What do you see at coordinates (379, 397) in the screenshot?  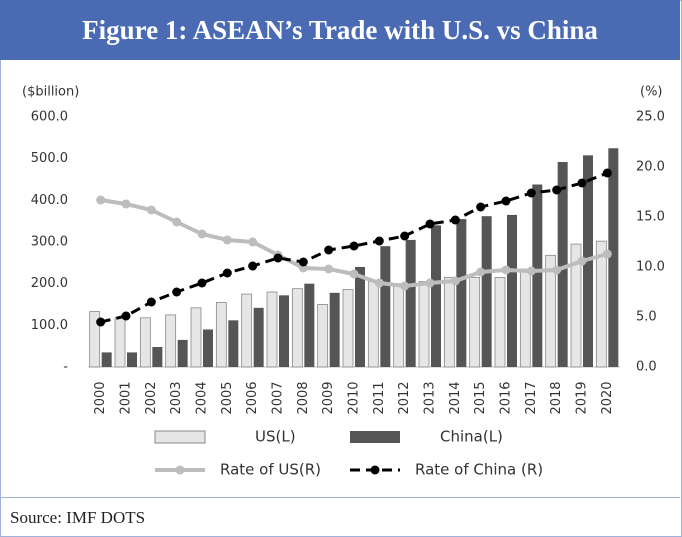 I see `x-tick-label: 2011` at bounding box center [379, 397].